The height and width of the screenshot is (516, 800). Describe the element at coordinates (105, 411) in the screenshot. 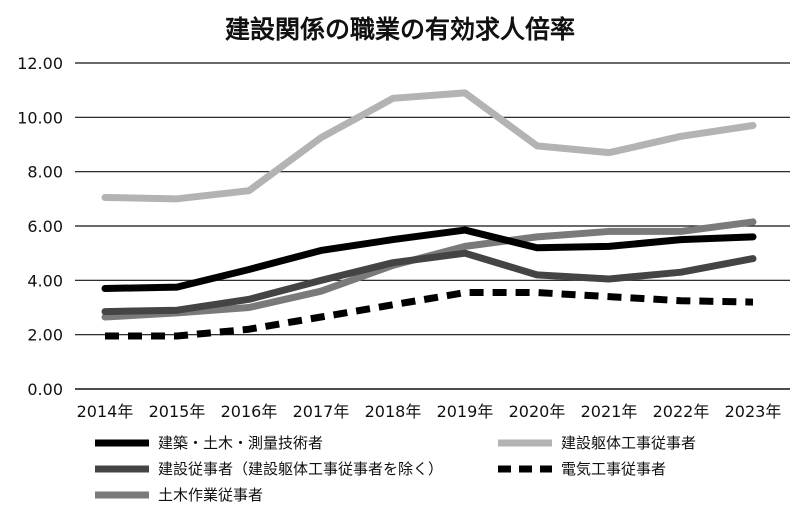

I see `x-tick-label: 2014年` at that location.